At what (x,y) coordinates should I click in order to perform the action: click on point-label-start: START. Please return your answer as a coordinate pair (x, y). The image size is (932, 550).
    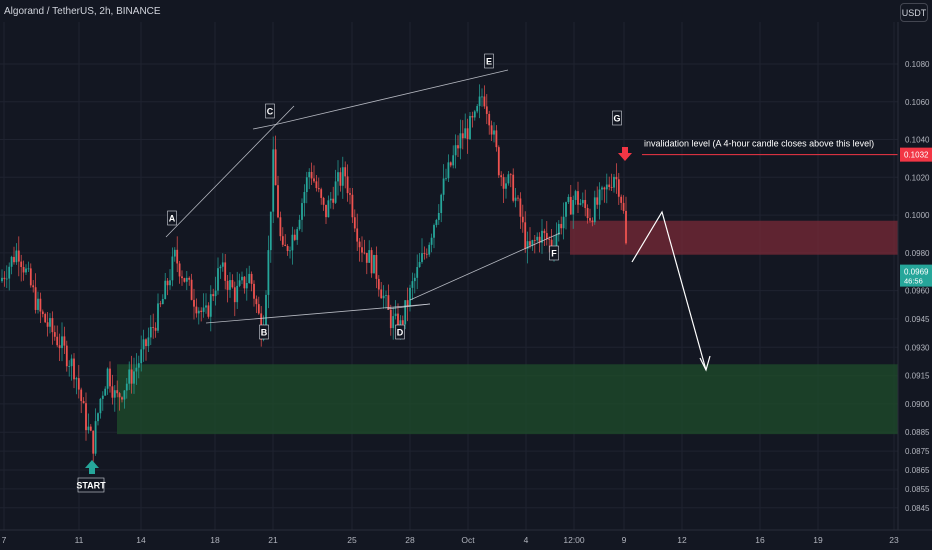
    Looking at the image, I should click on (91, 485).